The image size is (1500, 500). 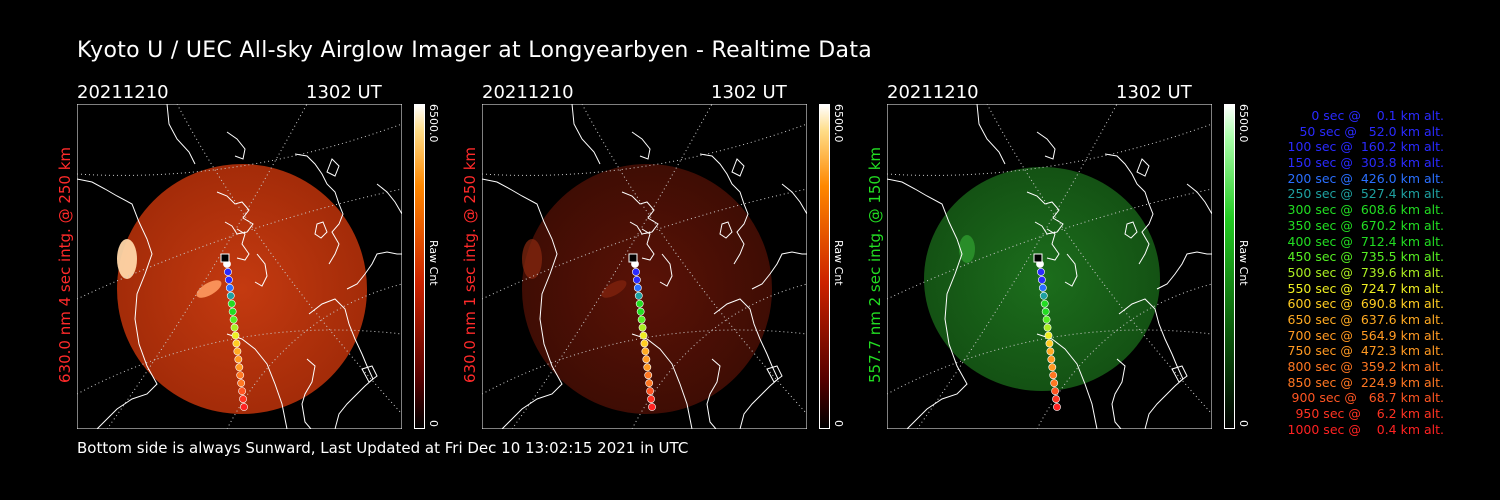 I want to click on panel-3-colorbar, so click(x=1229, y=266).